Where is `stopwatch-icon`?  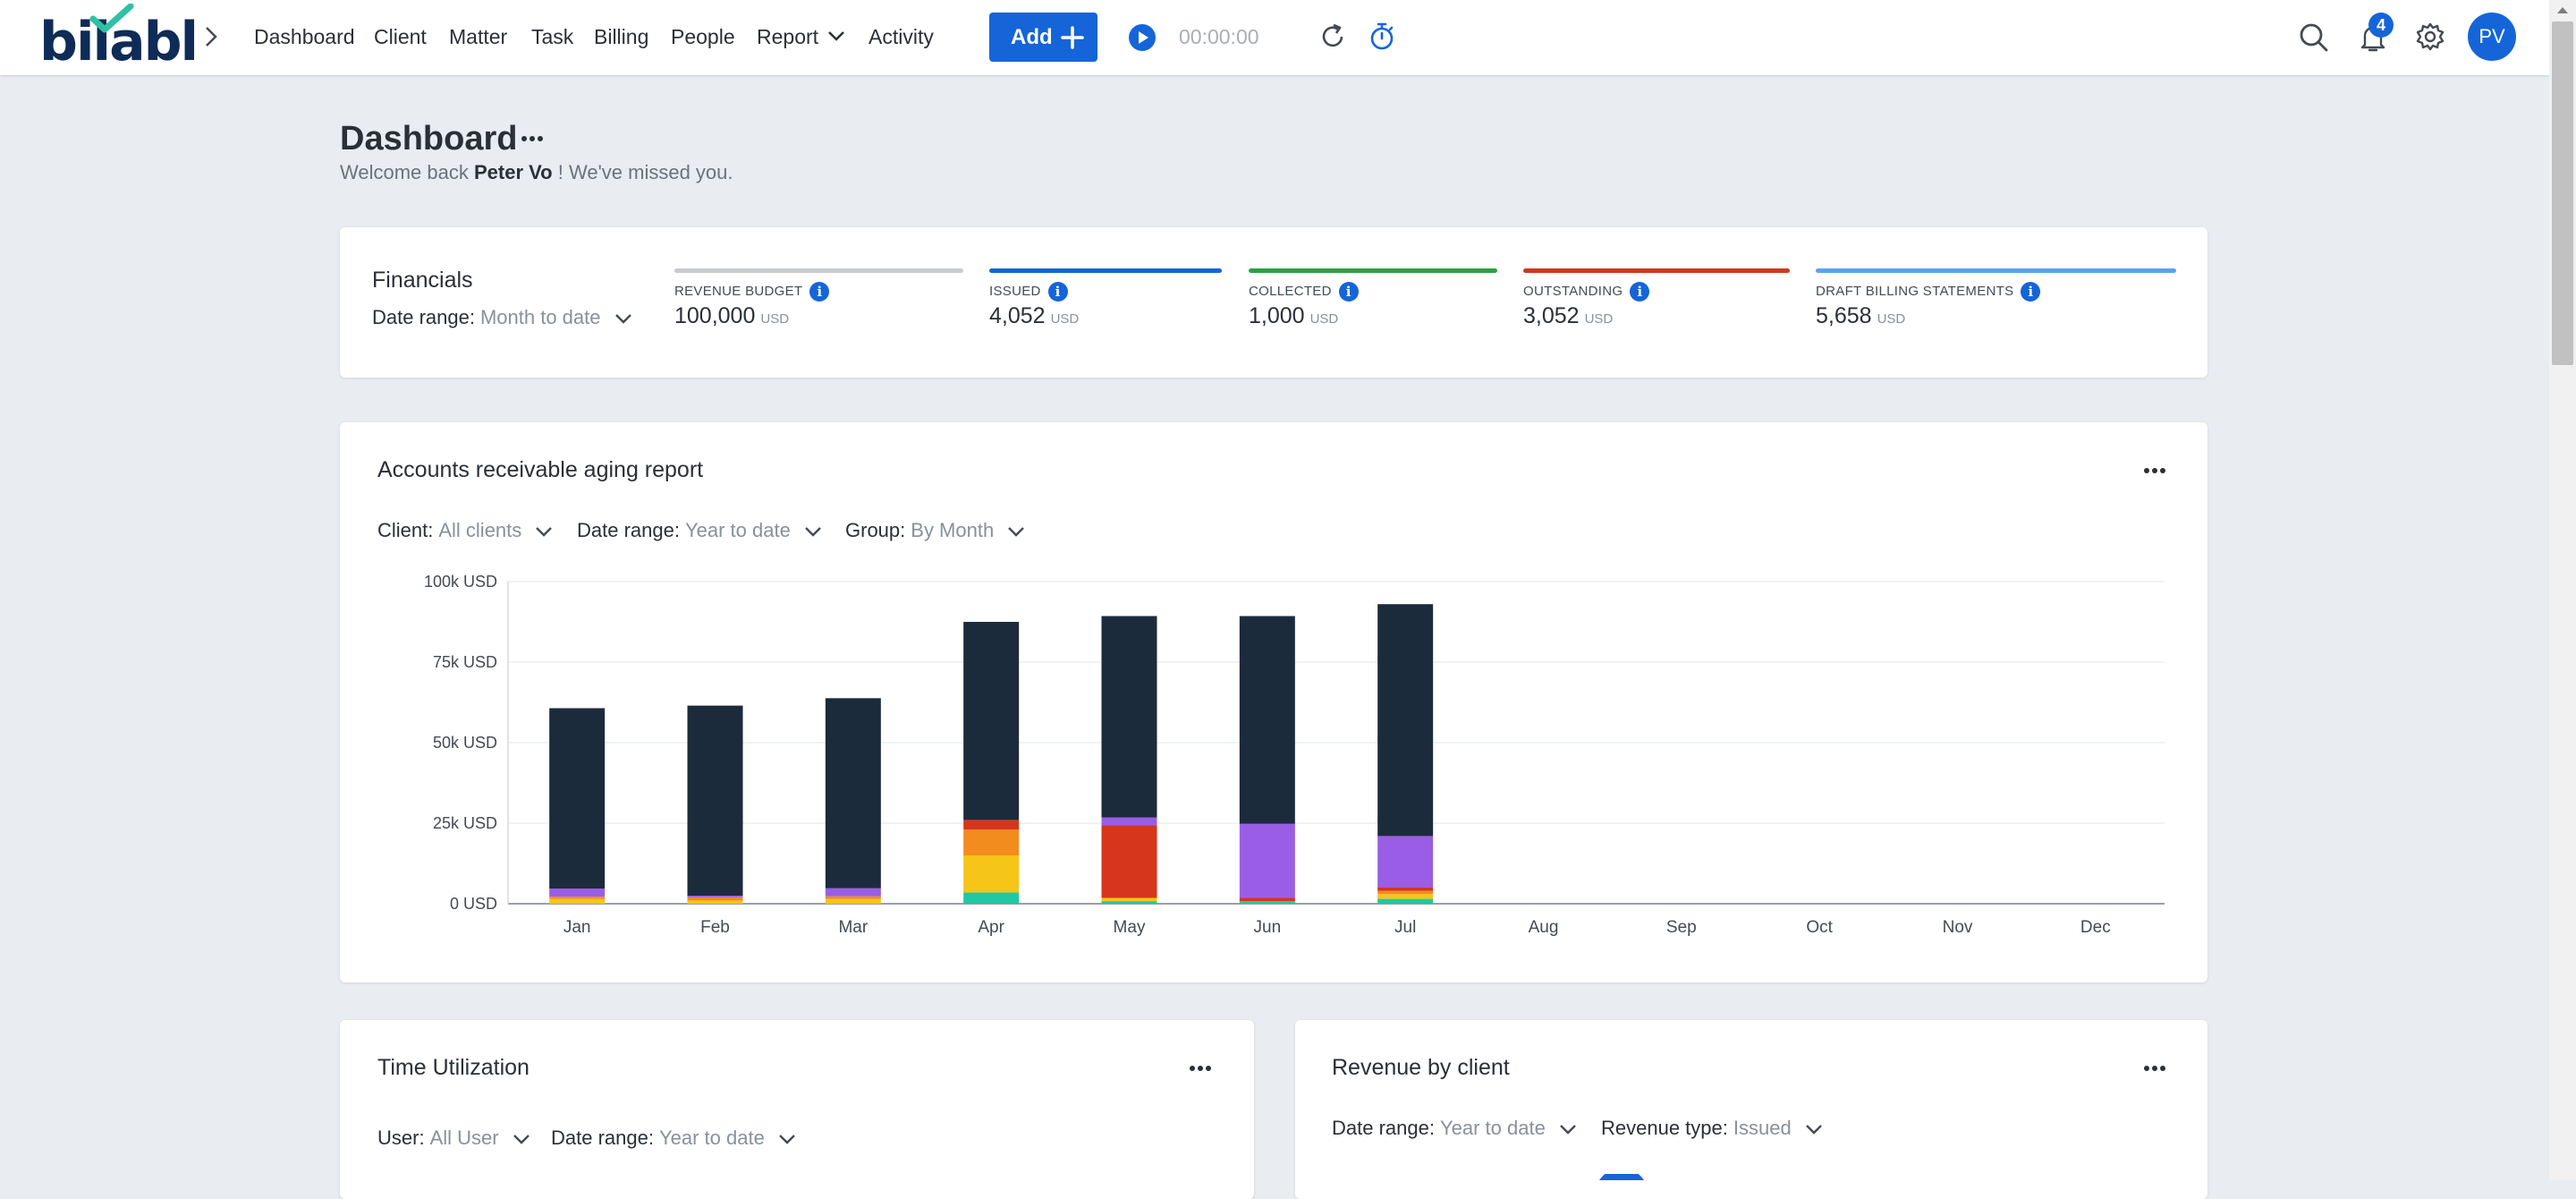
stopwatch-icon is located at coordinates (1381, 36).